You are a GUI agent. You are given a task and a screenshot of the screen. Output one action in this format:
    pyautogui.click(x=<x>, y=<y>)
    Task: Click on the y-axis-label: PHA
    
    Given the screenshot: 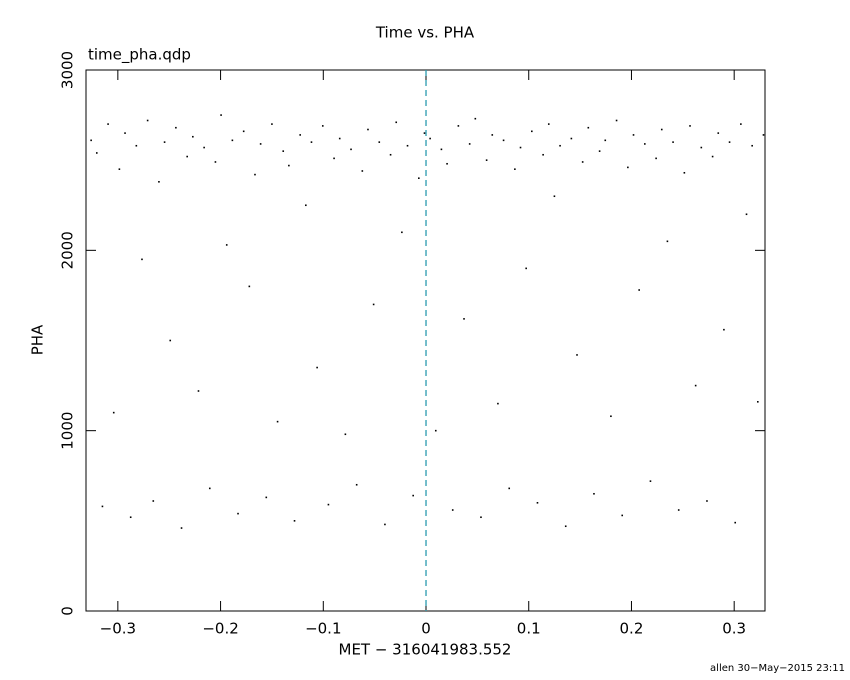 What is the action you would take?
    pyautogui.click(x=38, y=339)
    